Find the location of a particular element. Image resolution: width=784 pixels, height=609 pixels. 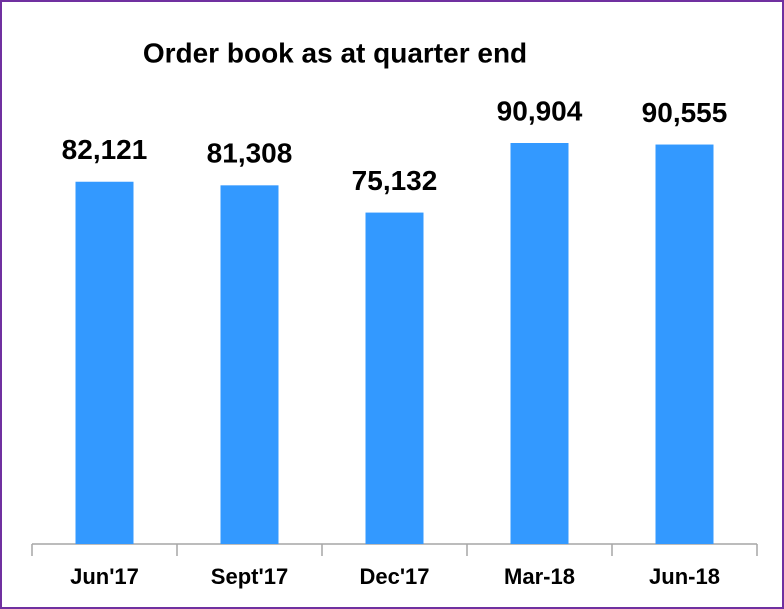

data-label: 81,308 is located at coordinates (250, 153).